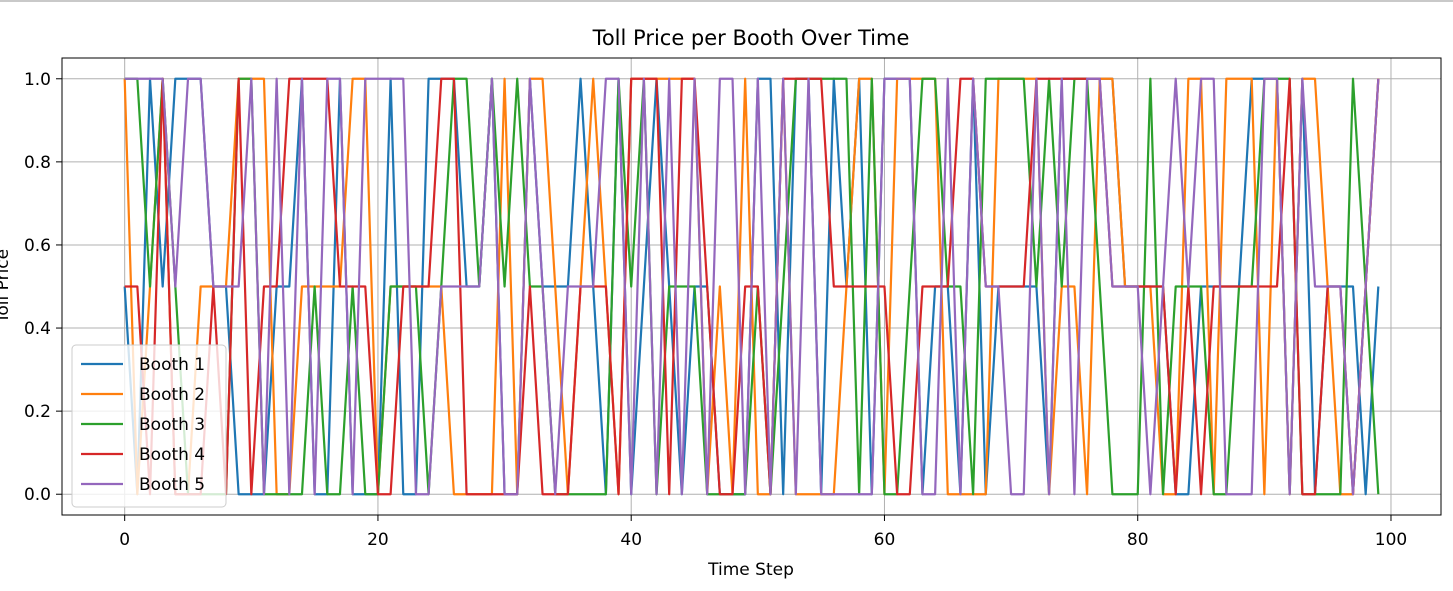  I want to click on legend-box, so click(149, 426).